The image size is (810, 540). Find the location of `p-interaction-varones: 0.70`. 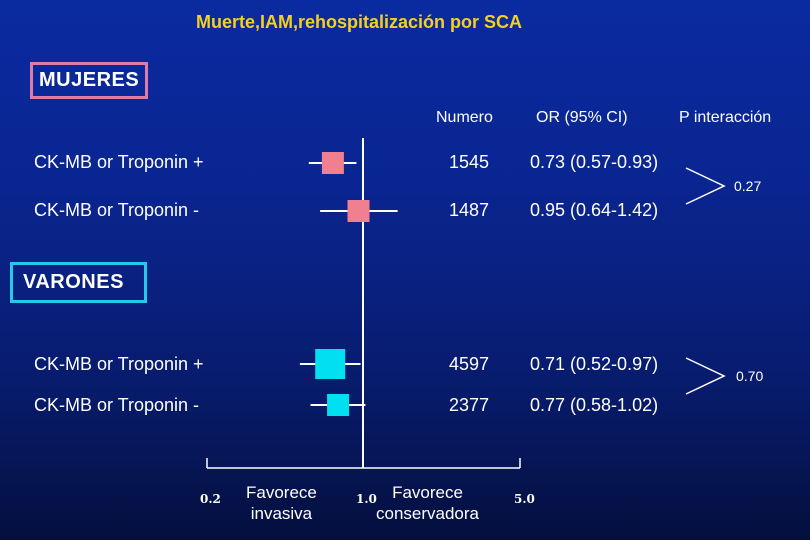

p-interaction-varones: 0.70 is located at coordinates (750, 376).